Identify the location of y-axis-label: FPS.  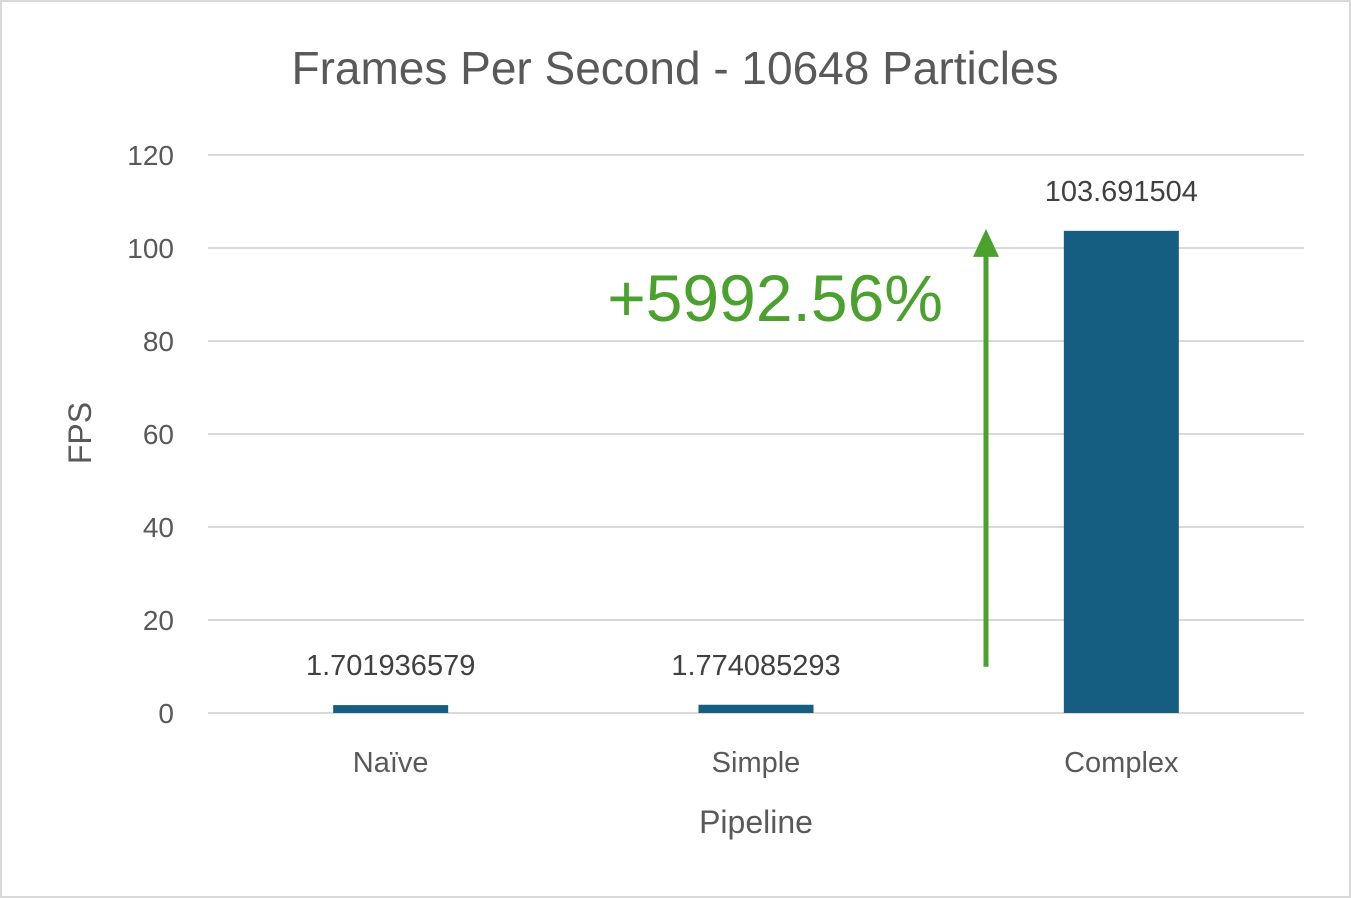
(80, 433).